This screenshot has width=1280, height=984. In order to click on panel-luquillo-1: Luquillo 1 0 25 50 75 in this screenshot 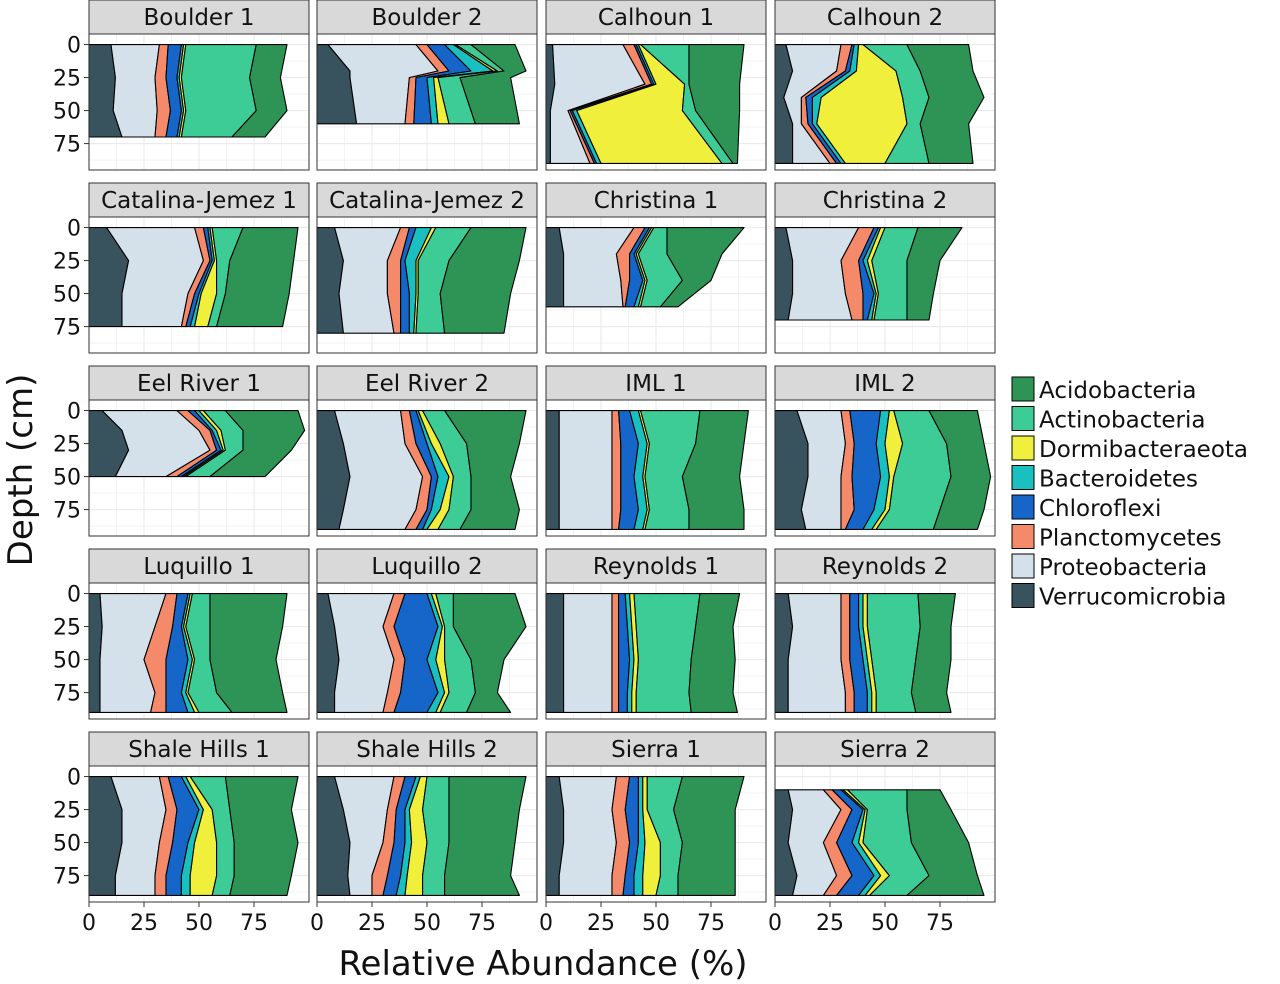, I will do `click(181, 634)`.